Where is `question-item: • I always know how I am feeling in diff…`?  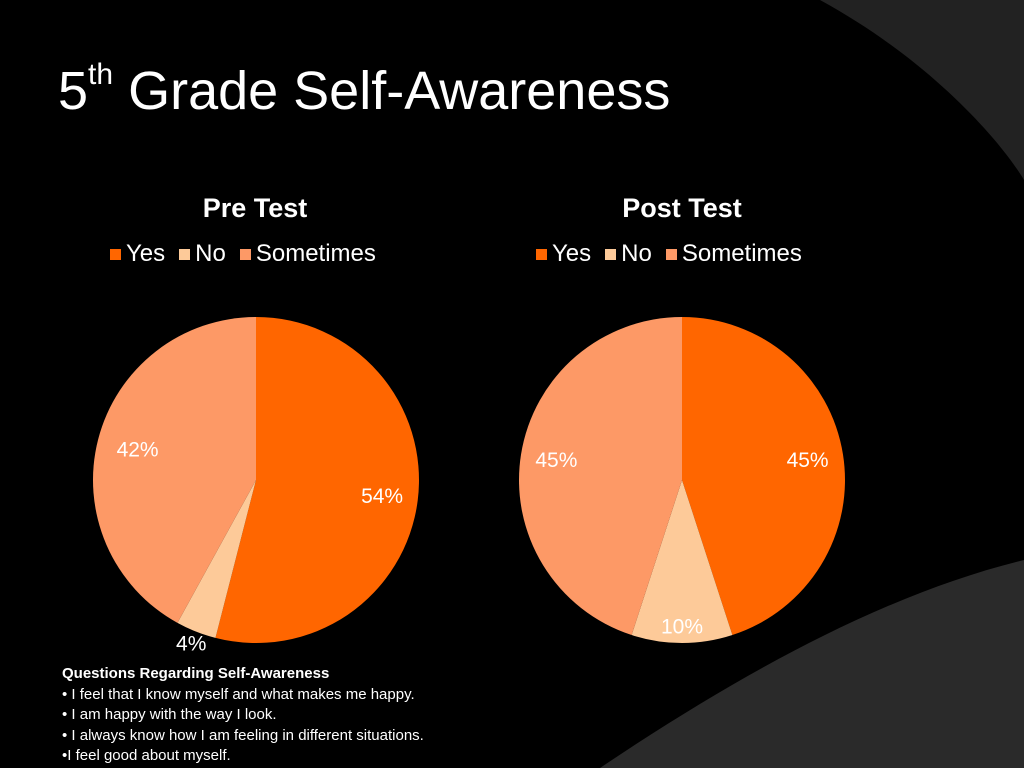
question-item: • I always know how I am feeling in diff… is located at coordinates (243, 735).